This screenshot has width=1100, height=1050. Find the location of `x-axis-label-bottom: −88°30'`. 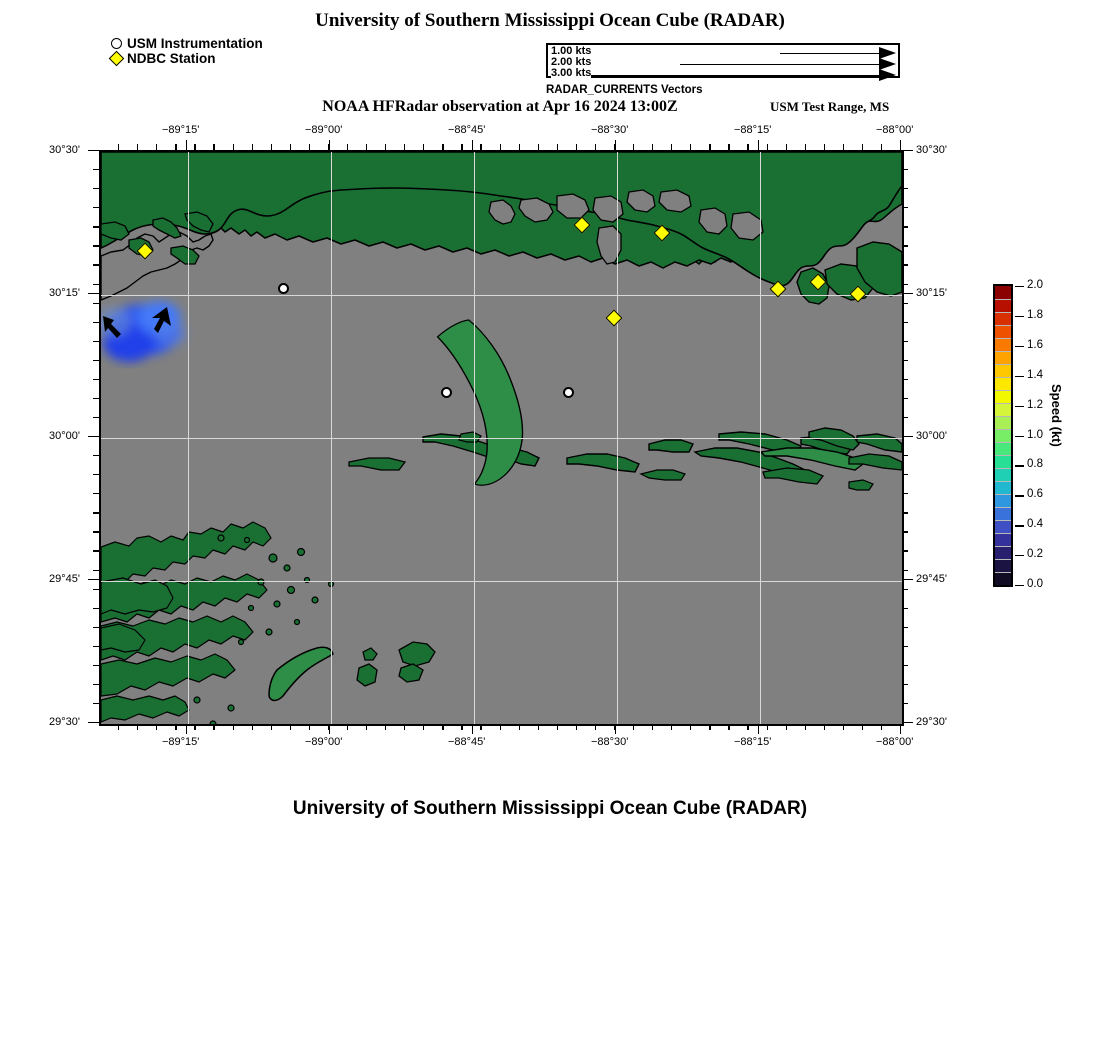

x-axis-label-bottom: −88°30' is located at coordinates (610, 742).